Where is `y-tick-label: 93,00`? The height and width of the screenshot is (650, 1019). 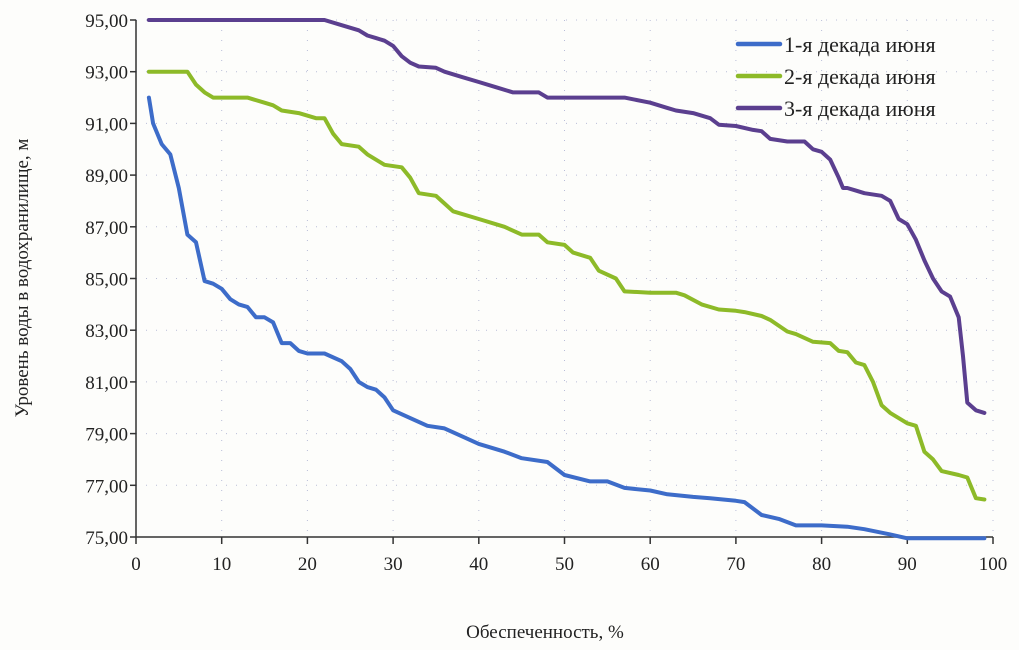 y-tick-label: 93,00 is located at coordinates (106, 73).